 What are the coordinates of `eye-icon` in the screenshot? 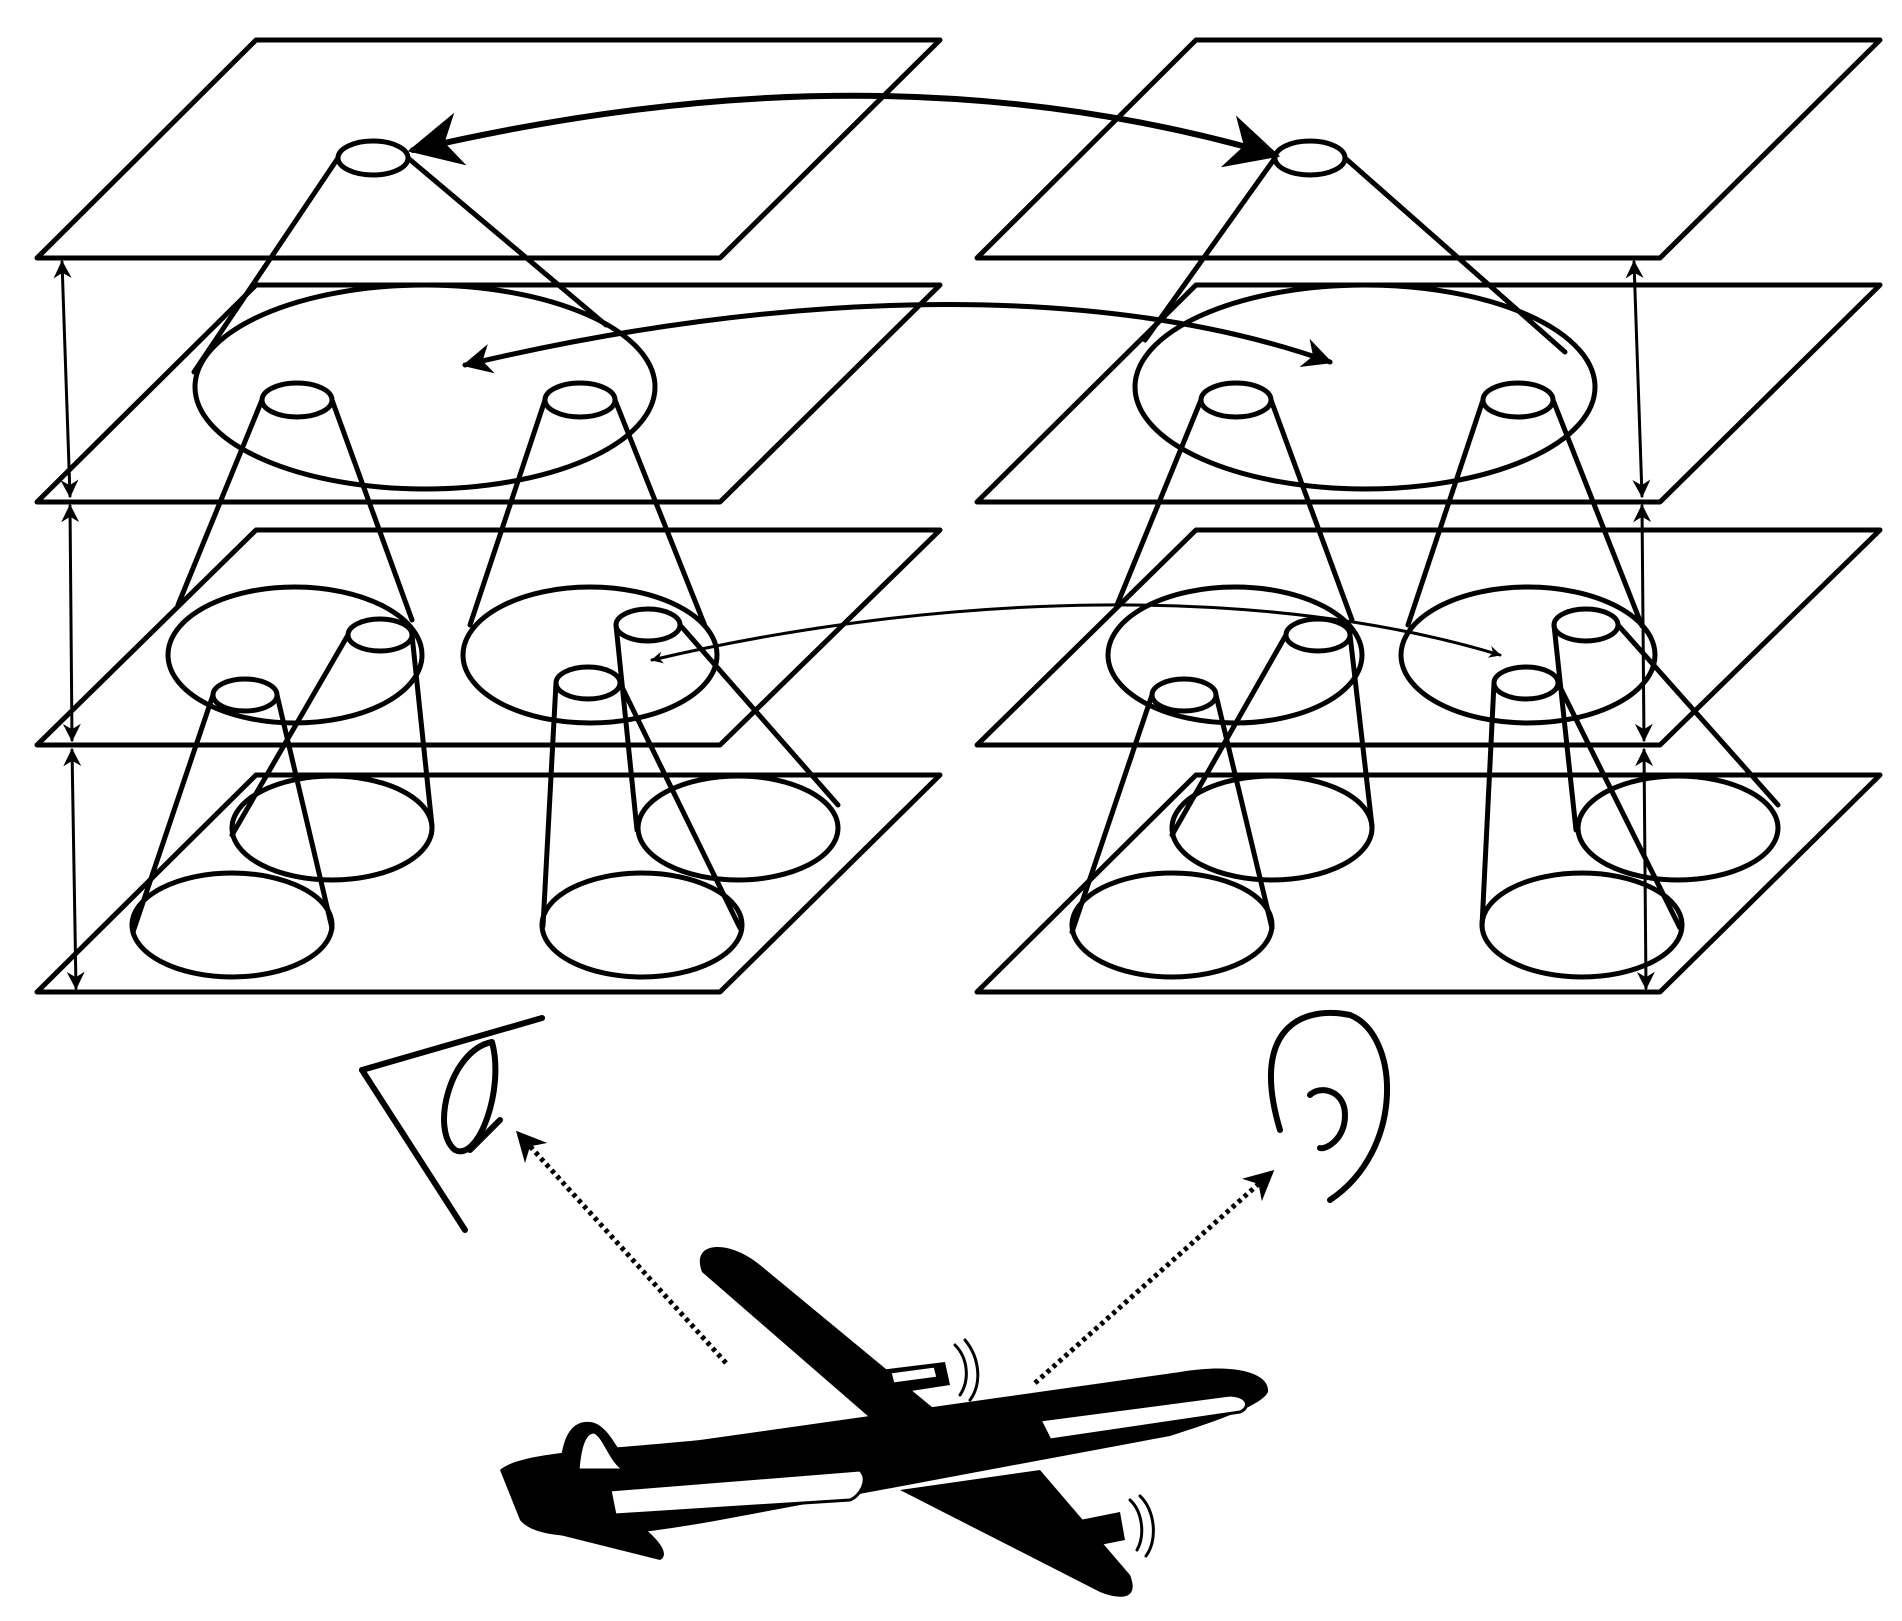 It's located at (452, 1124).